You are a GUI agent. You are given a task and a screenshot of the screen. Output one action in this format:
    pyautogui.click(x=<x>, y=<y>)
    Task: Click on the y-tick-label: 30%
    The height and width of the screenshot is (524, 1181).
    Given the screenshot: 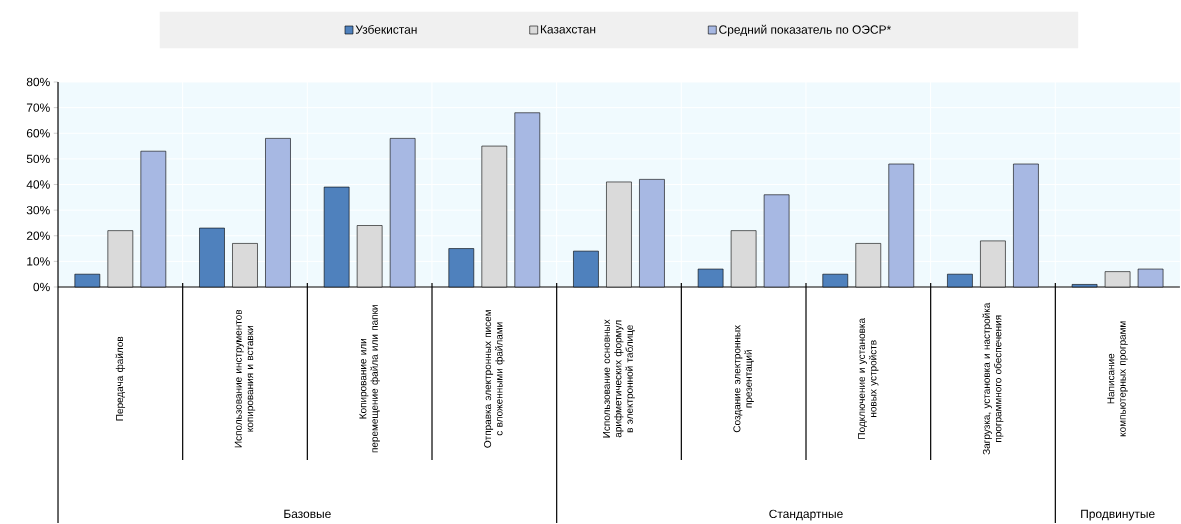 What is the action you would take?
    pyautogui.click(x=38, y=210)
    